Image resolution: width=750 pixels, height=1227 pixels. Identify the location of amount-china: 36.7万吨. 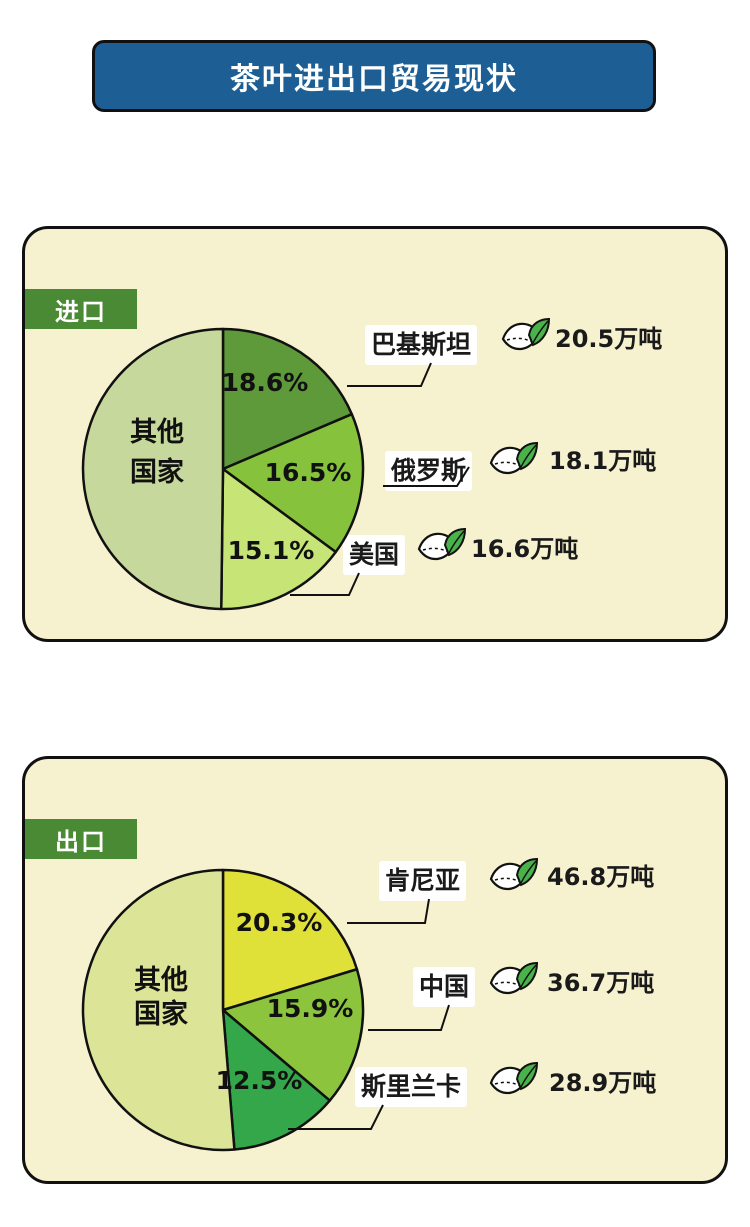
(601, 983).